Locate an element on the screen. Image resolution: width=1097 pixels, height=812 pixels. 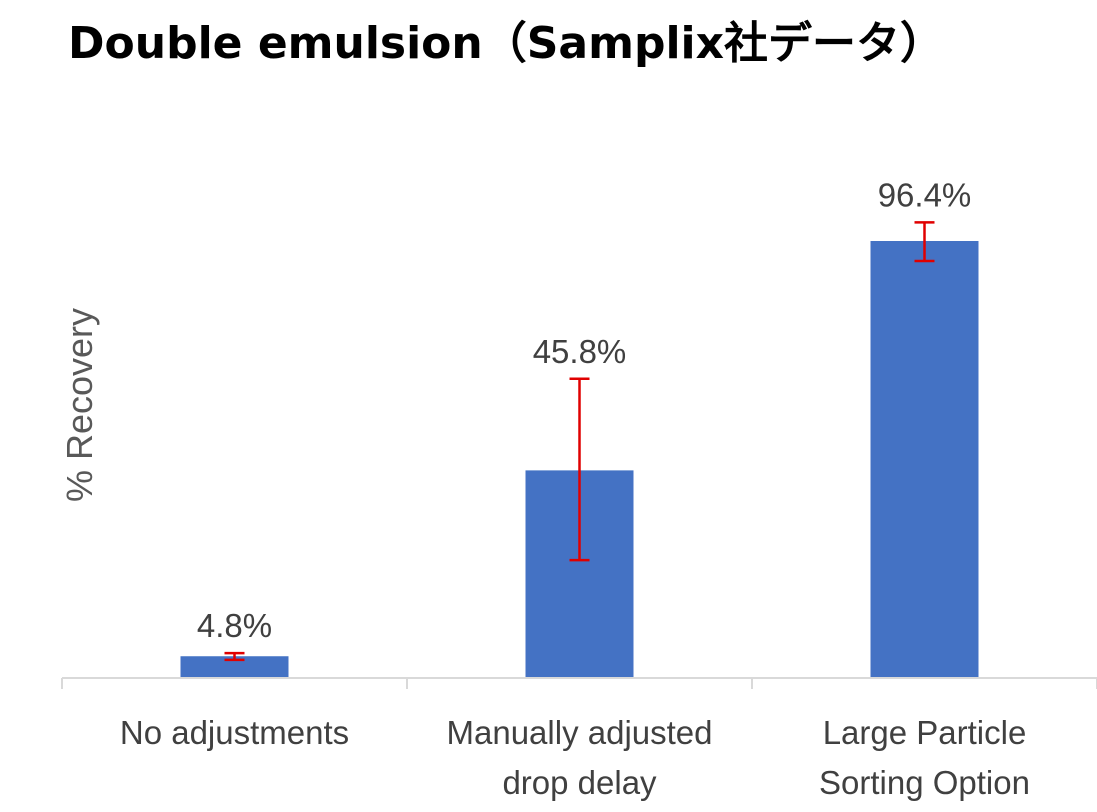
data-label: 96.4% is located at coordinates (925, 194).